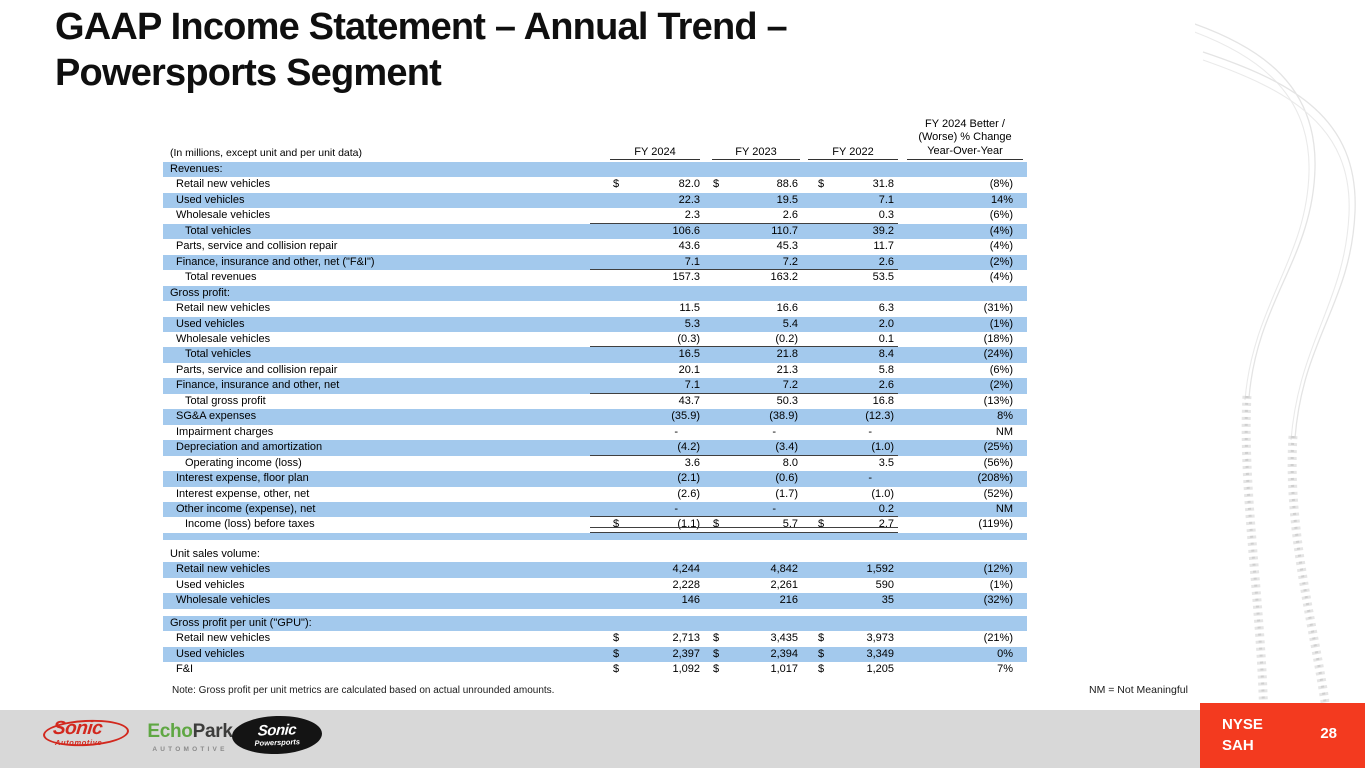  What do you see at coordinates (595, 654) in the screenshot?
I see `table-row: Used vehicles $2,397 $2,394 $3,349 0%` at bounding box center [595, 654].